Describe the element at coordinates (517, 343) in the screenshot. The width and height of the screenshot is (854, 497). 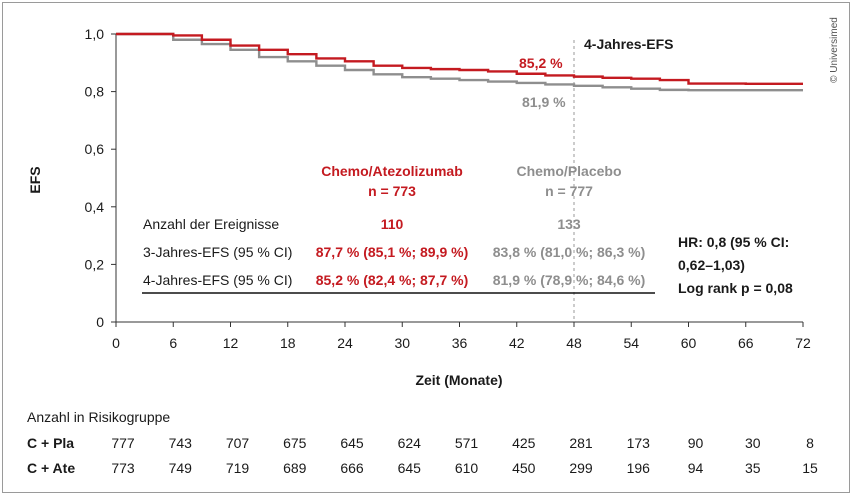
I see `x-tick-label: 42` at that location.